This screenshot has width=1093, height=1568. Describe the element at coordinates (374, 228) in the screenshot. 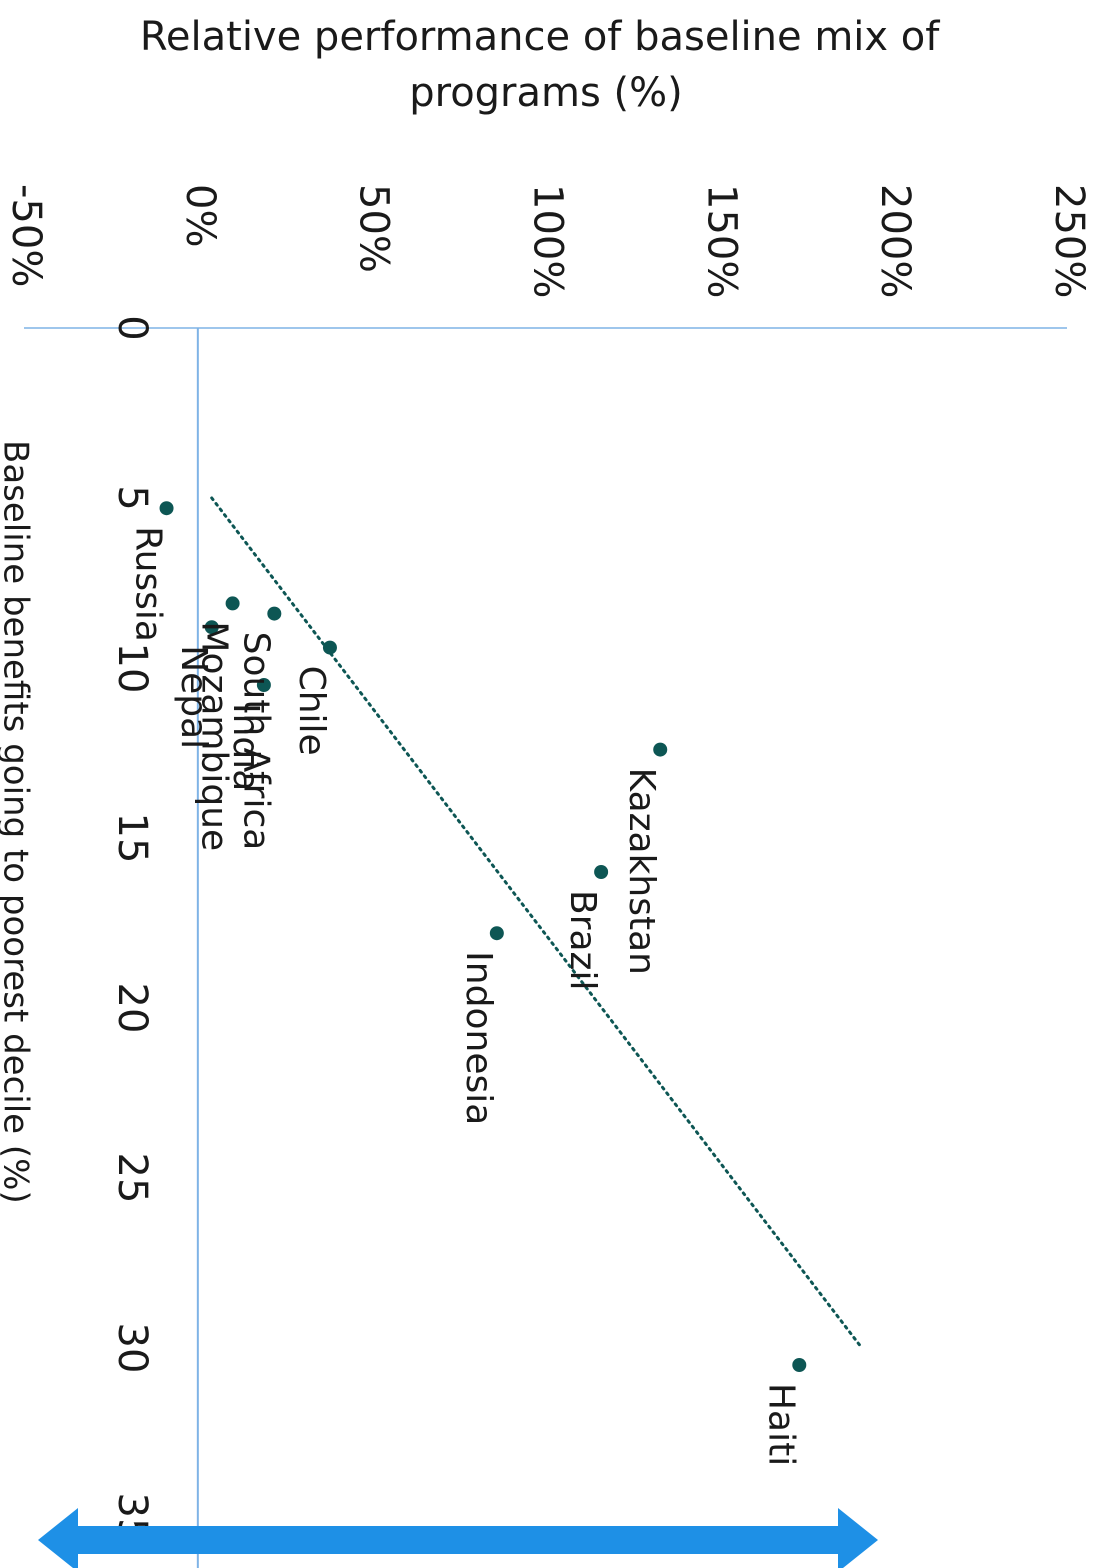

I see `value-axis-tick-label: 50%` at that location.